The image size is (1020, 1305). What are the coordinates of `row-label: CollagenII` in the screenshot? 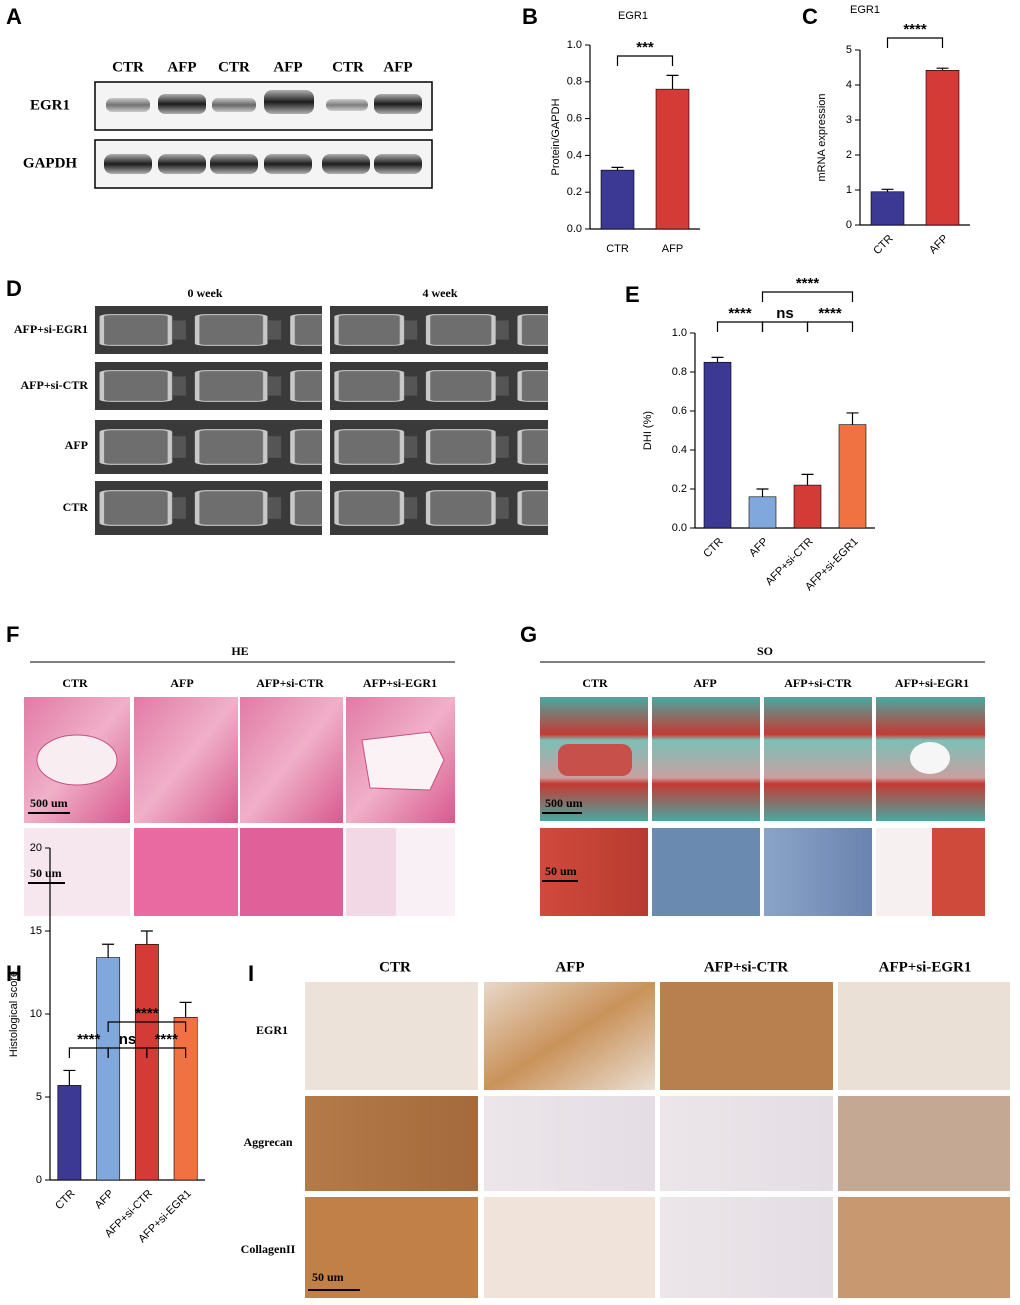 It's located at (268, 1249).